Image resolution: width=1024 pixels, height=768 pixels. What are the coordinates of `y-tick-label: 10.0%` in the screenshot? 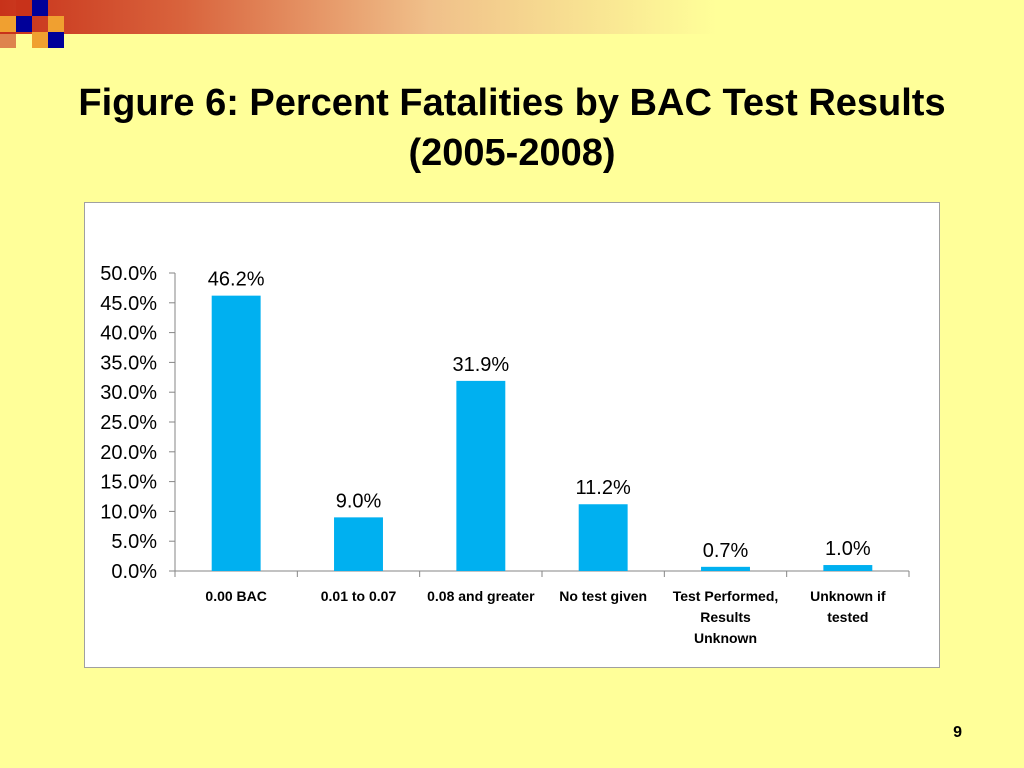 It's located at (128, 512).